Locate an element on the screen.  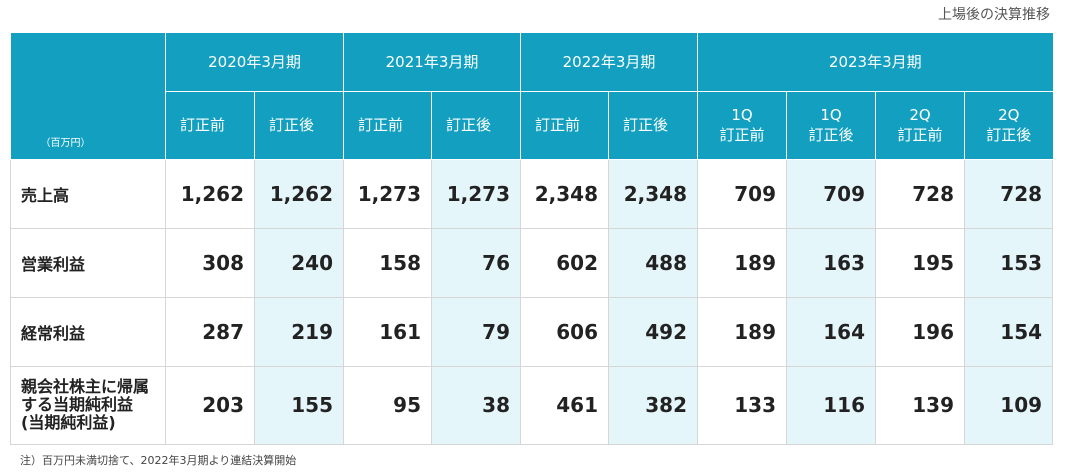
unit-label: （百万円） is located at coordinates (88, 96).